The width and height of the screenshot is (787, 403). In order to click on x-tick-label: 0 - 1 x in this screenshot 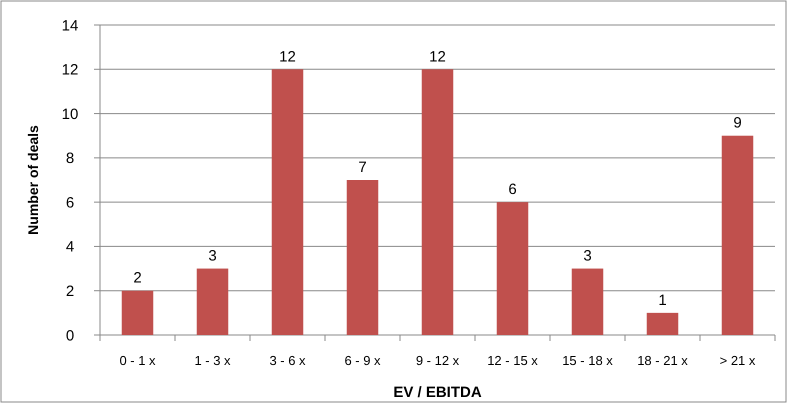, I will do `click(137, 360)`.